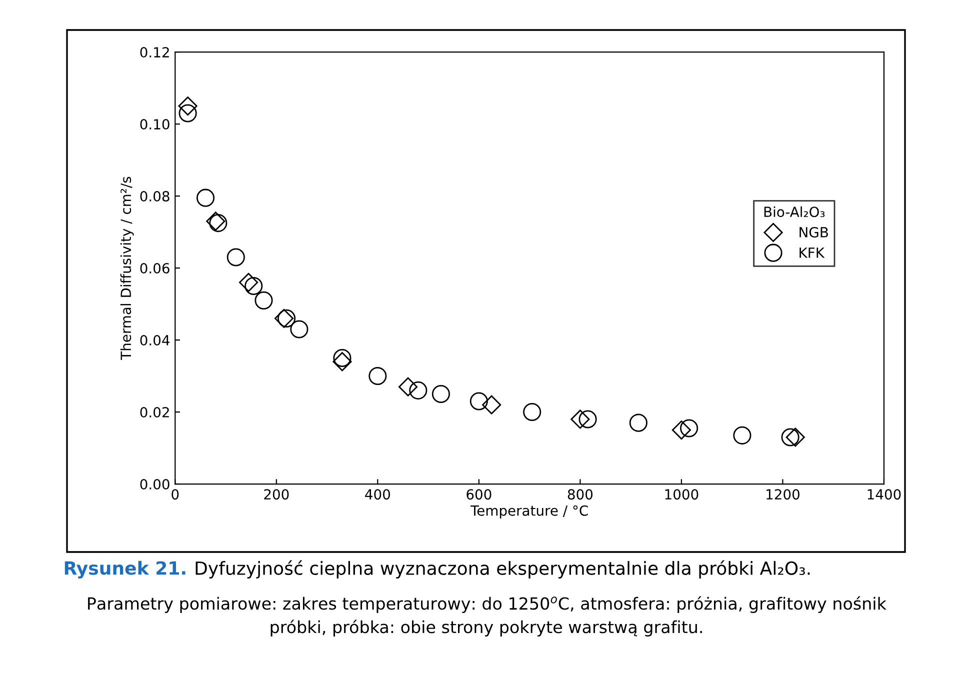 The width and height of the screenshot is (973, 676). Describe the element at coordinates (377, 494) in the screenshot. I see `x-tick-label: 400` at that location.